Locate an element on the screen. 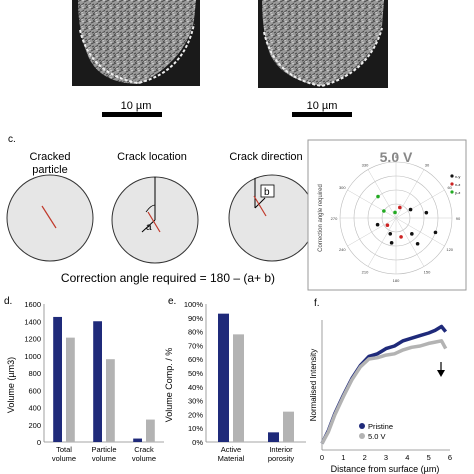 The height and width of the screenshot is (474, 474). polar-tick-label: 30 is located at coordinates (427, 164).